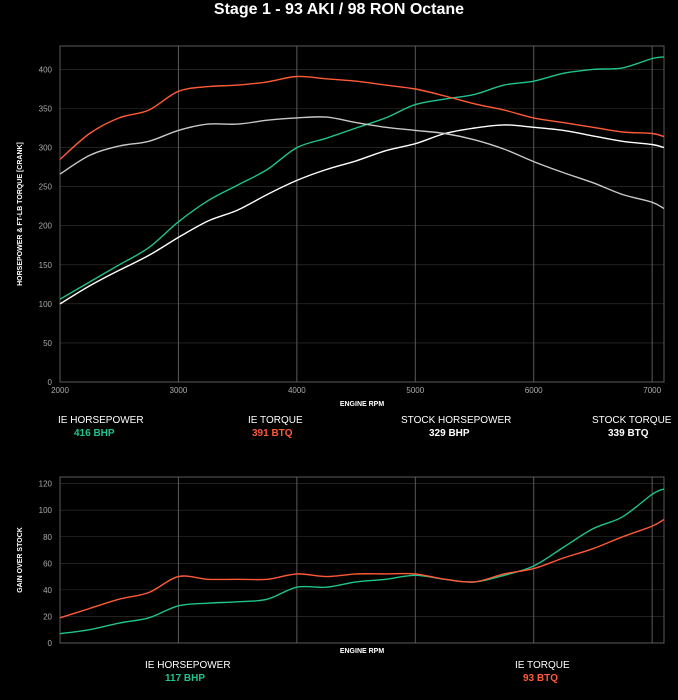  I want to click on gain-legend-ie-torque: IE TORQUE 93 BTQ, so click(542, 672).